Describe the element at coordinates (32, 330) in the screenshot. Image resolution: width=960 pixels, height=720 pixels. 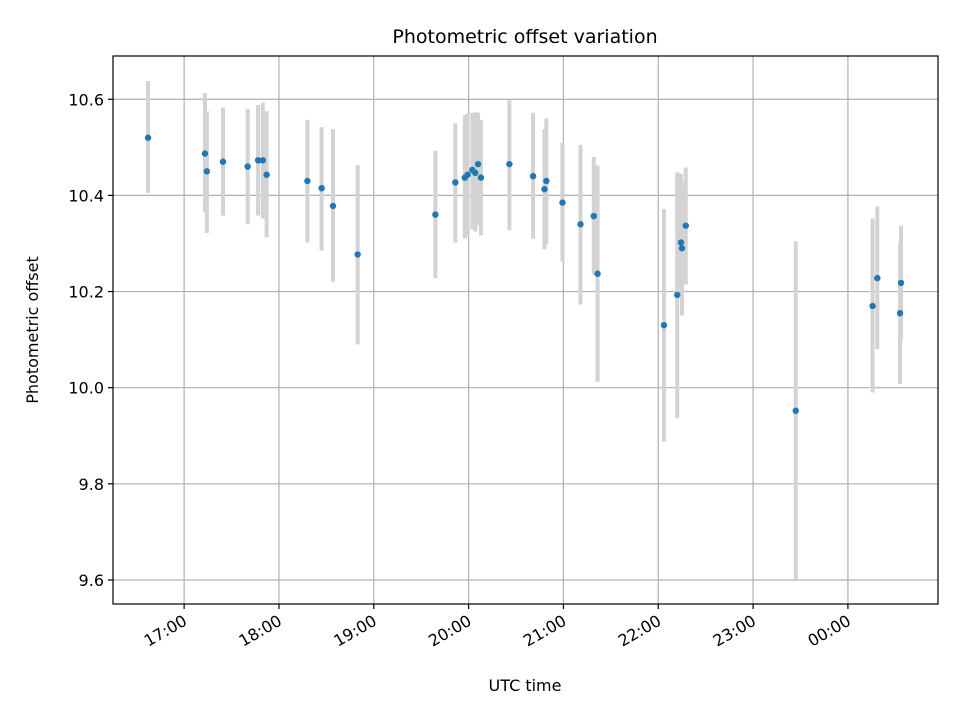
I see `y-axis-label: Photometric offset` at that location.